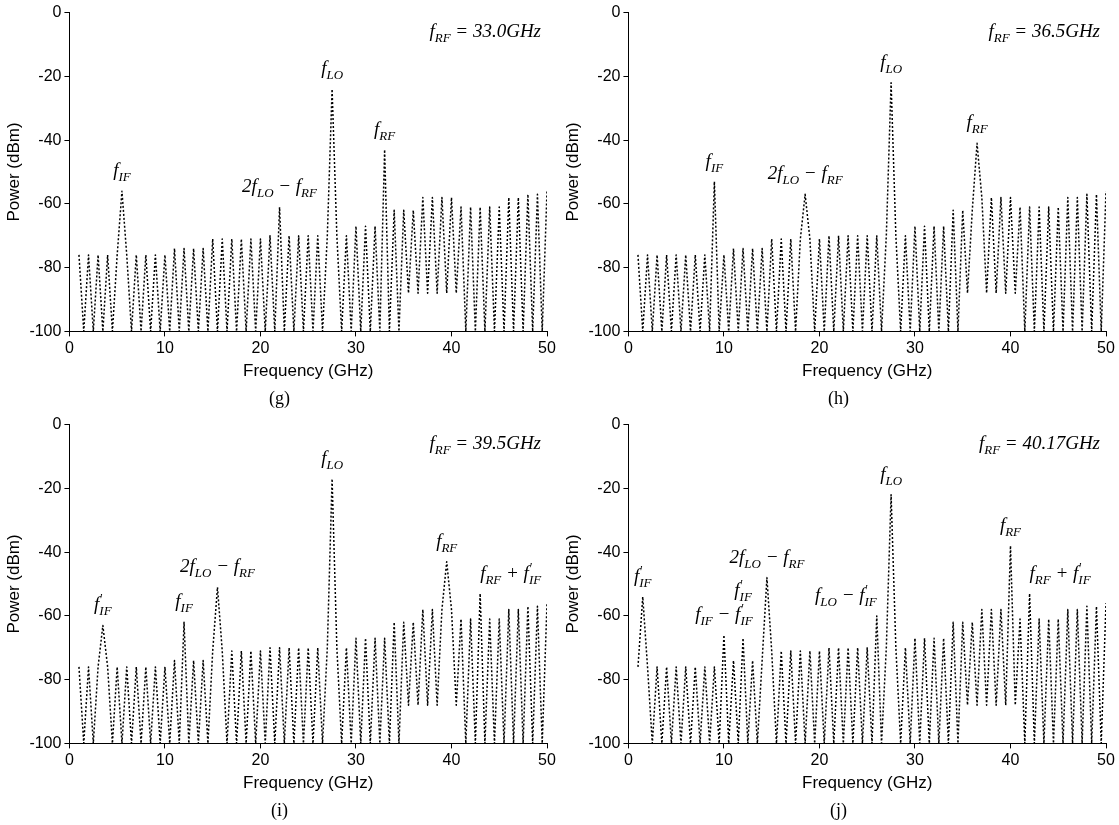 This screenshot has width=1119, height=825. Describe the element at coordinates (279, 398) in the screenshot. I see `text: (g)` at that location.